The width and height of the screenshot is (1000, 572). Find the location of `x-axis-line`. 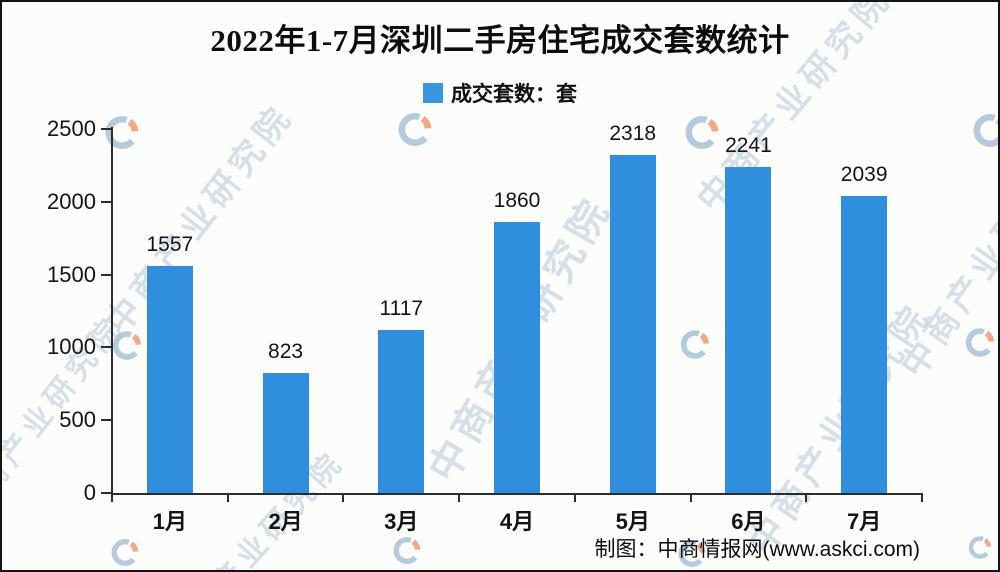

x-axis-line is located at coordinates (517, 494).